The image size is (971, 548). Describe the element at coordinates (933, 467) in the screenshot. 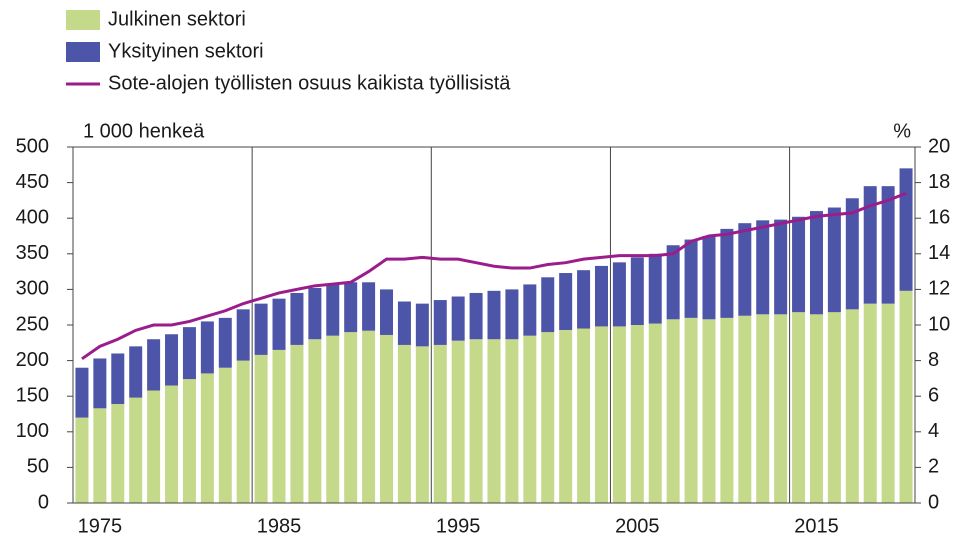

I see `y2-tick-label: 2` at that location.